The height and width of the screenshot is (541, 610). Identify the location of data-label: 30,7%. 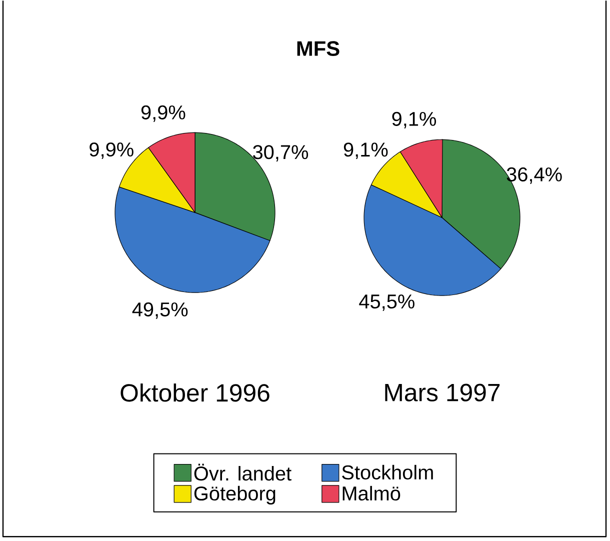
(280, 153).